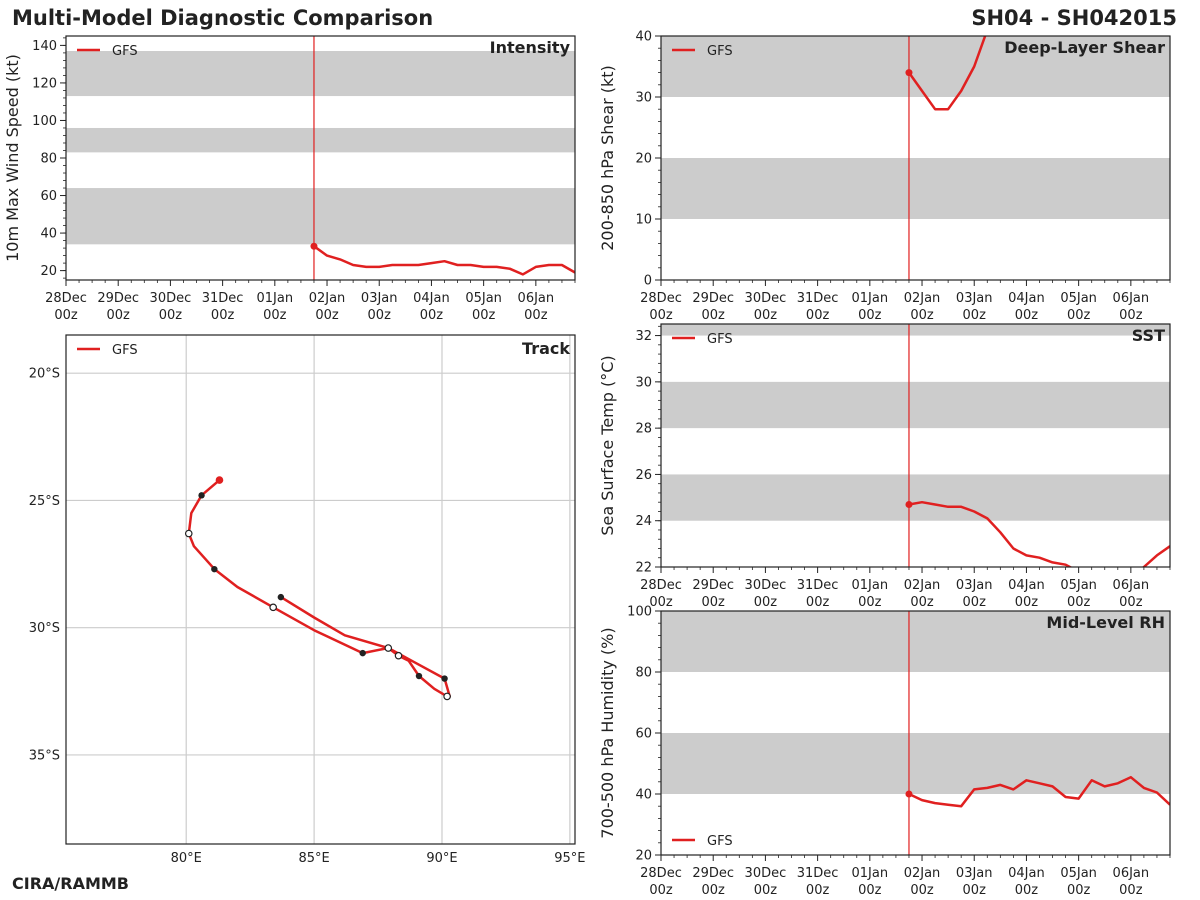 The width and height of the screenshot is (1200, 900). I want to click on shear-ytick-label: 10, so click(643, 220).